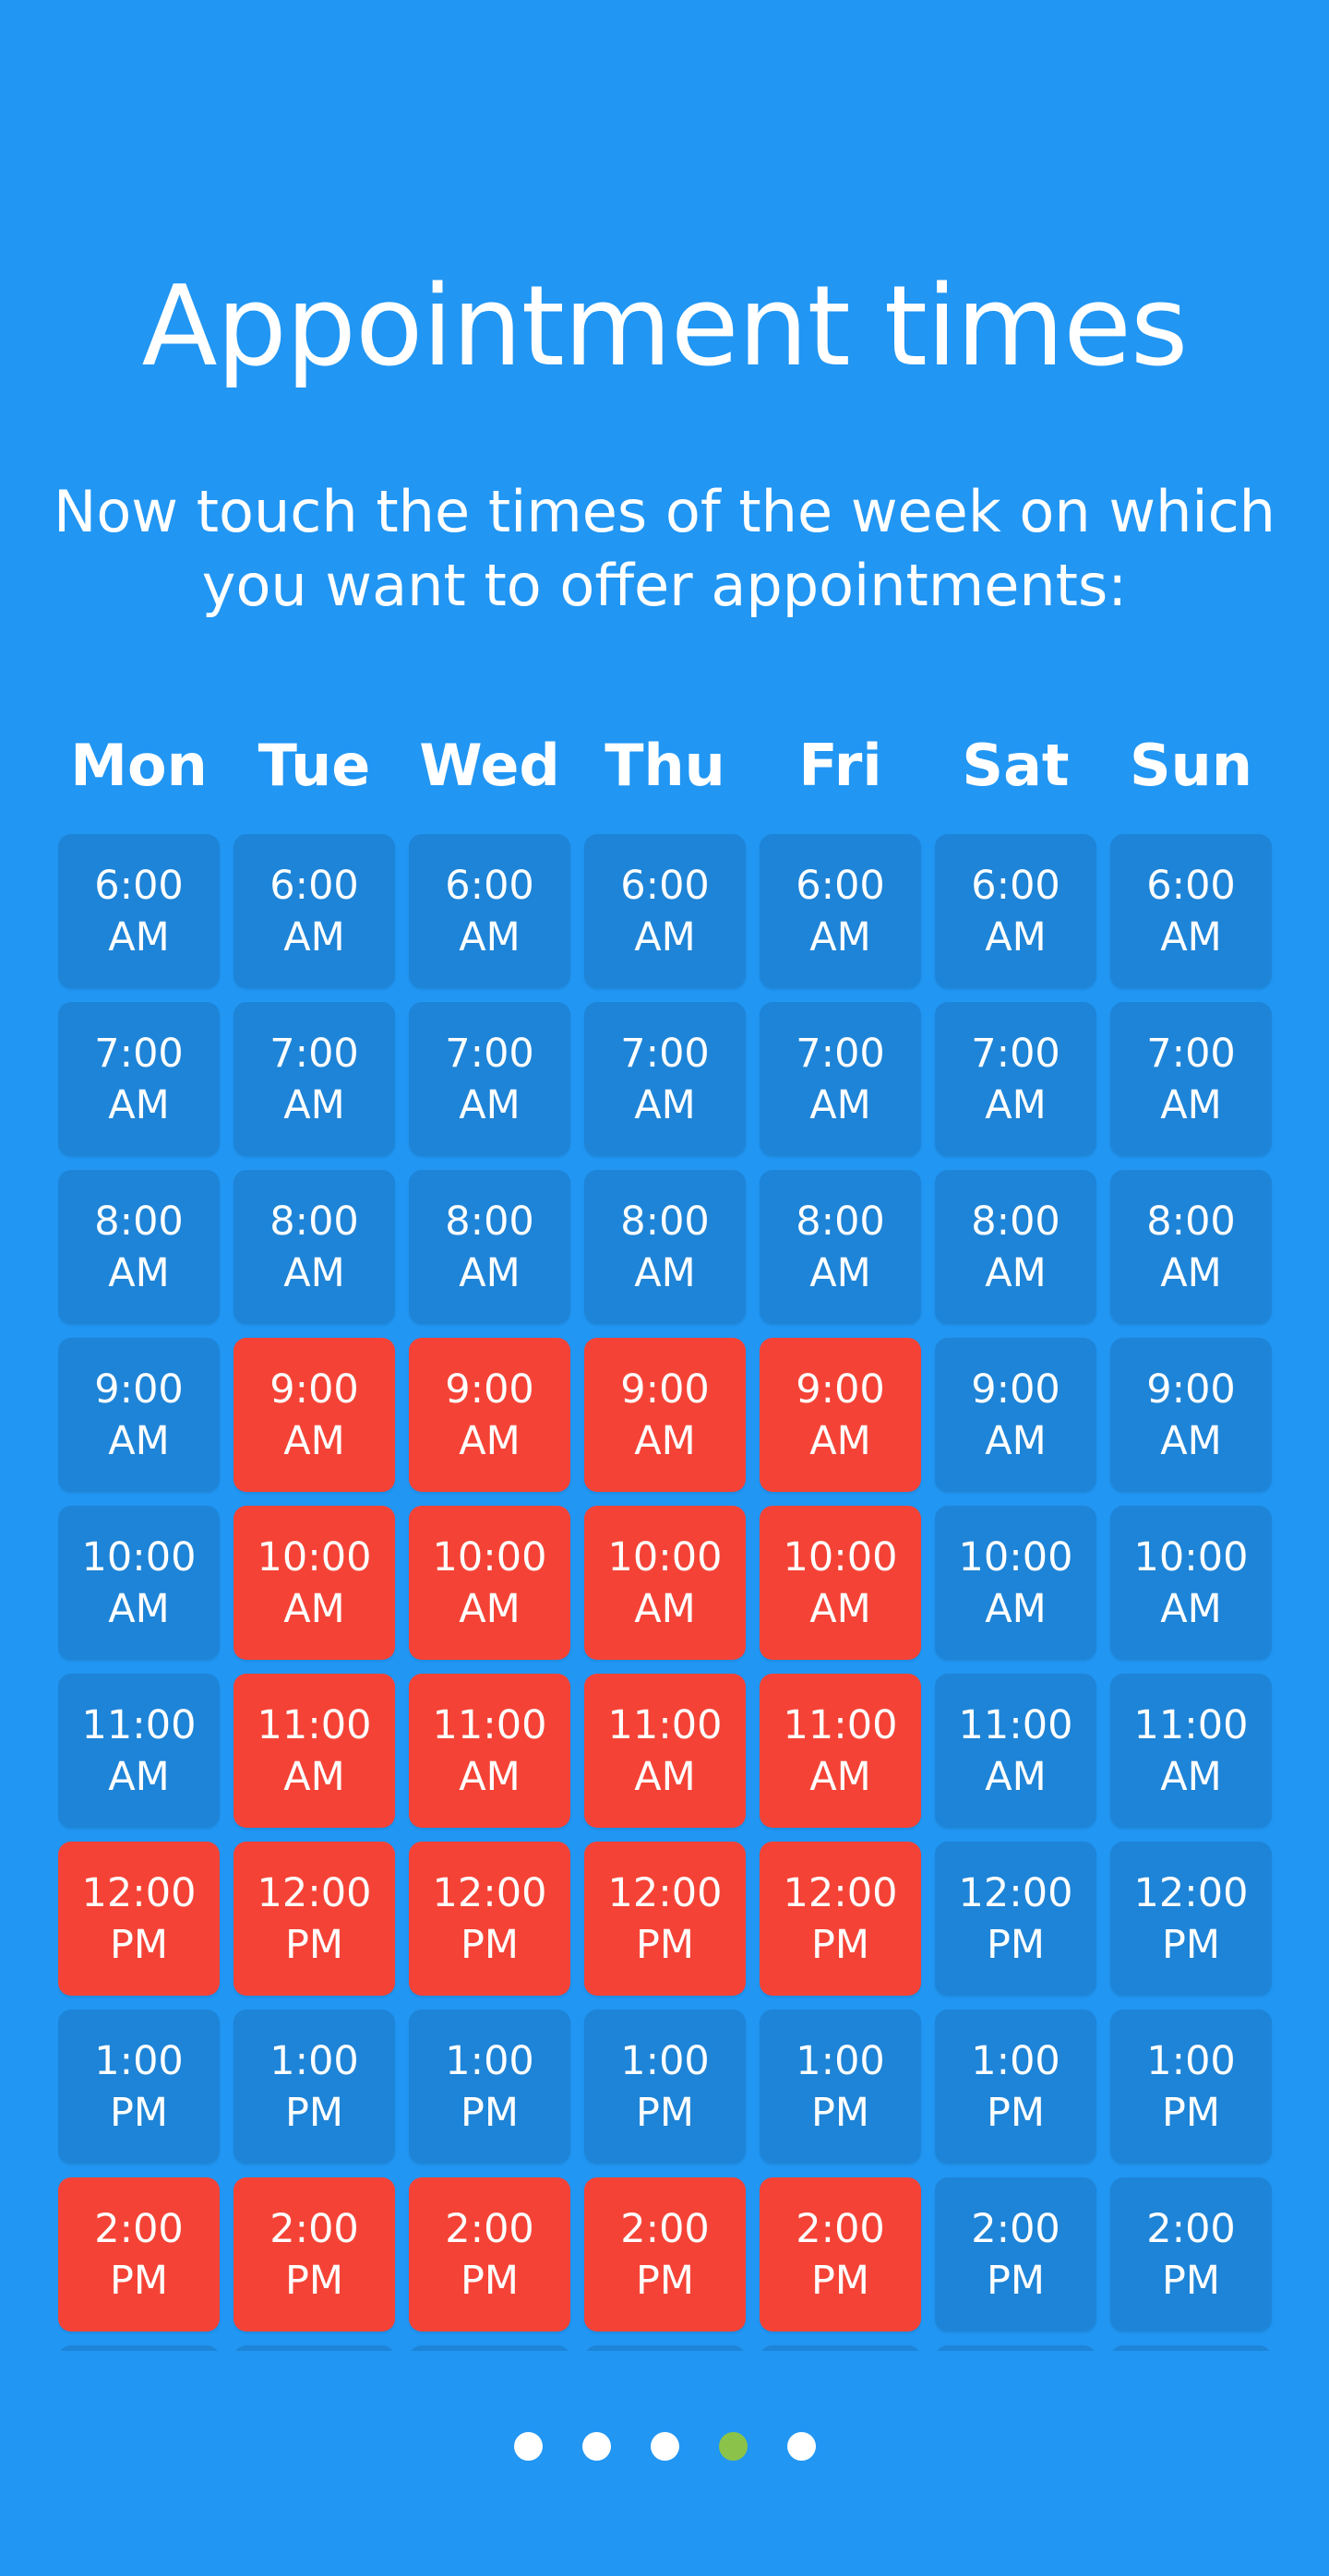 Image resolution: width=1329 pixels, height=2576 pixels. What do you see at coordinates (841, 1247) in the screenshot?
I see `time-slot-fri: 8:00 AM` at bounding box center [841, 1247].